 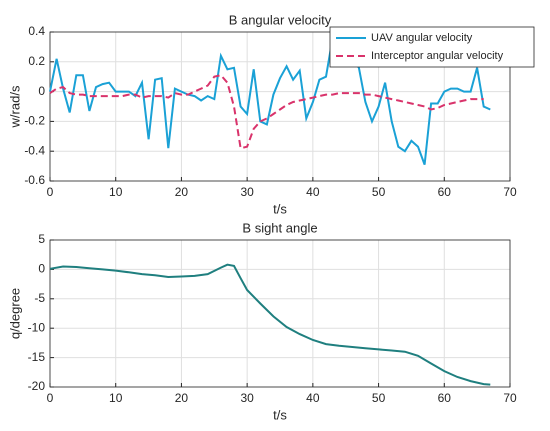 I want to click on y-tick-label: -20, so click(x=37, y=386).